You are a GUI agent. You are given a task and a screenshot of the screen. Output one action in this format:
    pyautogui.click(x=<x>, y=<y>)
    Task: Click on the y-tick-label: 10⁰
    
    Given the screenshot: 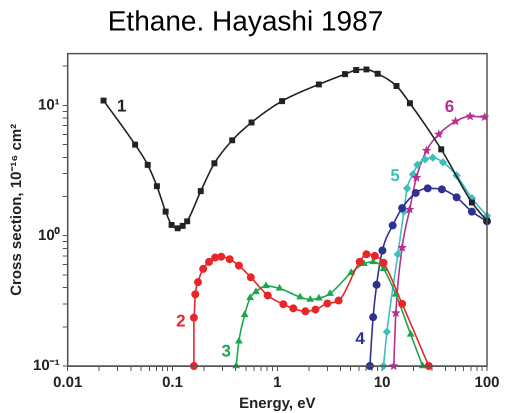 What is the action you would take?
    pyautogui.click(x=49, y=235)
    